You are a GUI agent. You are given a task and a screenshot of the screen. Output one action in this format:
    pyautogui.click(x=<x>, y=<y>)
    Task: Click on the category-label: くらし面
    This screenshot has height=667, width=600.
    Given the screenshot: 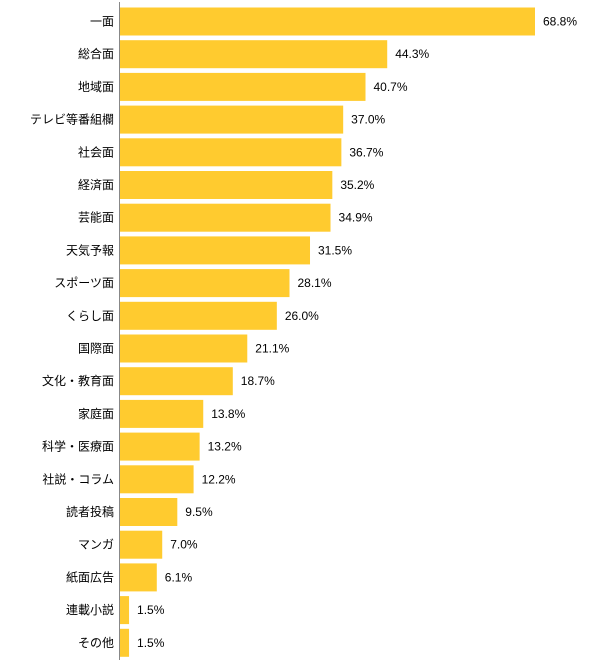 What is the action you would take?
    pyautogui.click(x=90, y=316)
    